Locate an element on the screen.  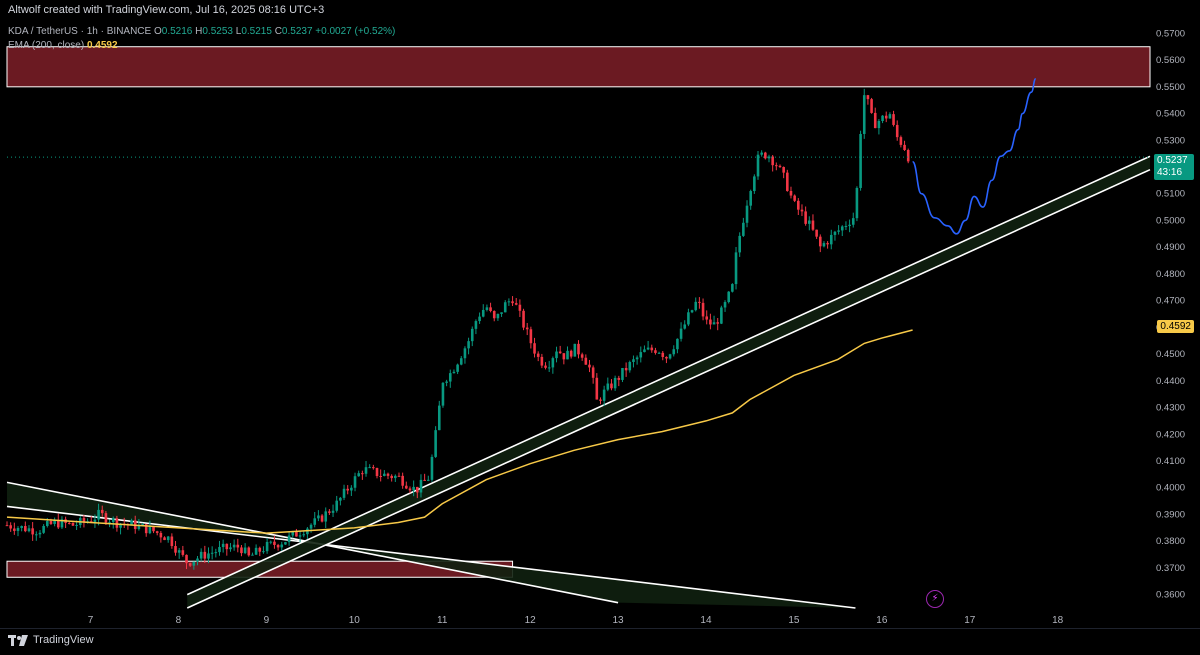
change-value: +0.0027 (+0.52%) is located at coordinates (355, 31).